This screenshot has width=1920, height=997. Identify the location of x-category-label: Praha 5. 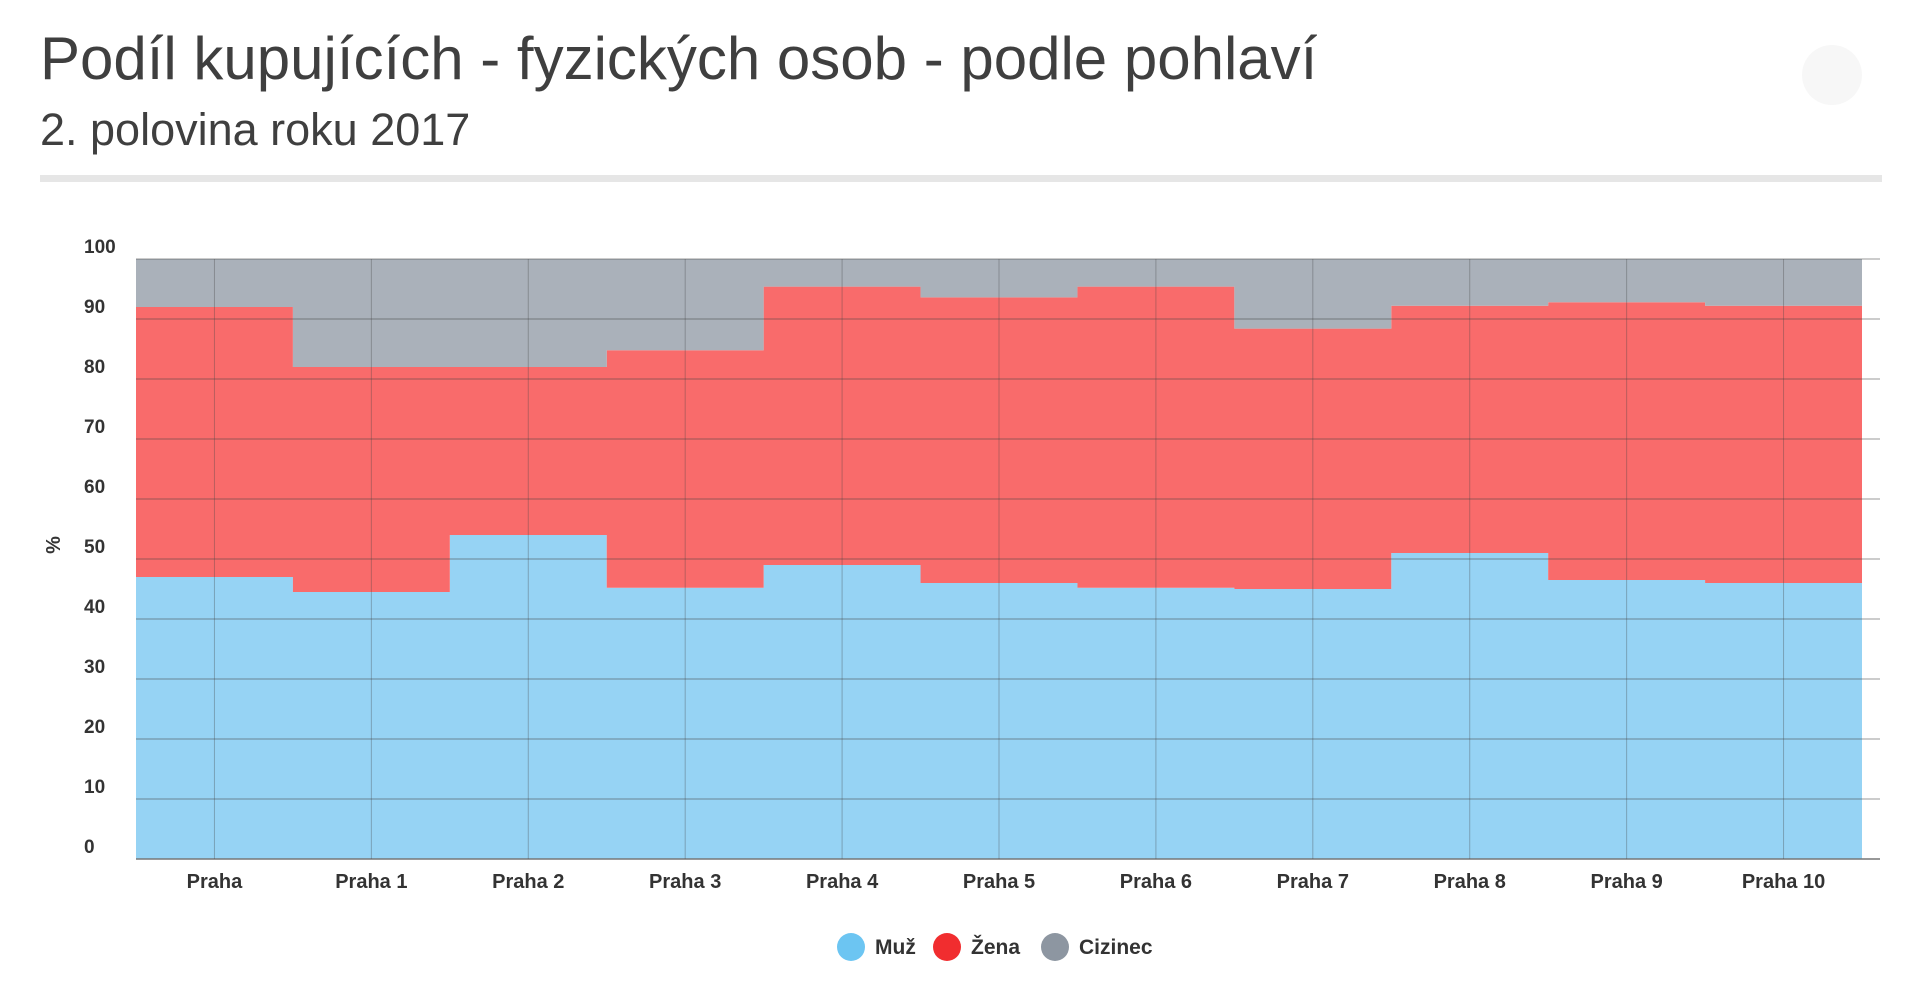
(999, 882).